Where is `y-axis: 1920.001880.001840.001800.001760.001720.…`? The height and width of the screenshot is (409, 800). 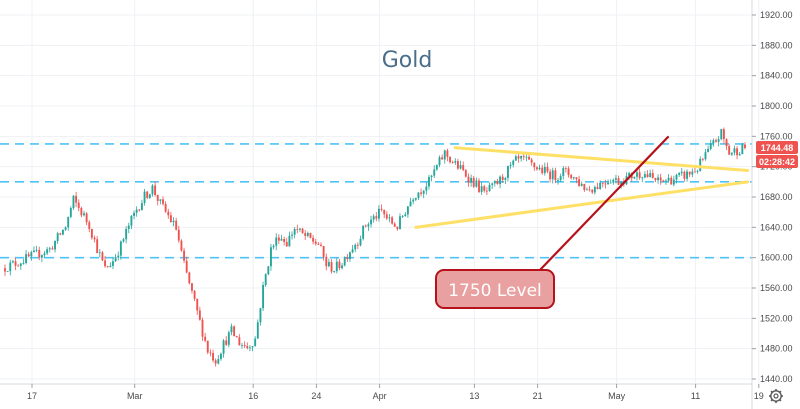
y-axis: 1920.001880.001840.001800.001760.001720.… is located at coordinates (772, 197).